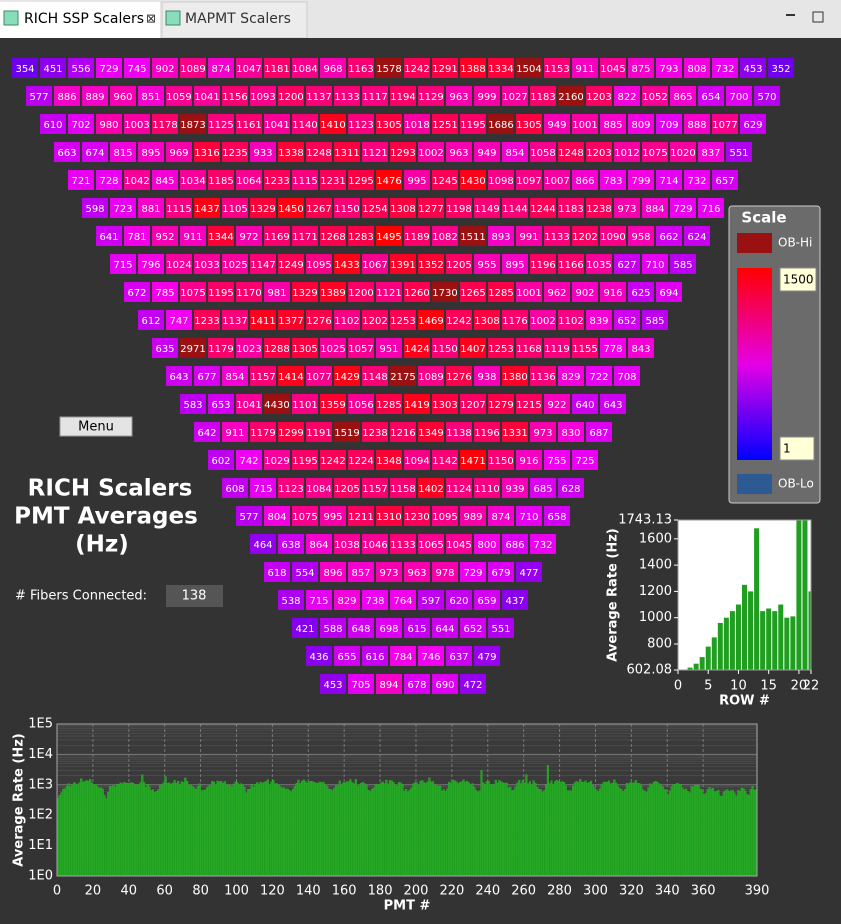 Image resolution: width=841 pixels, height=924 pixels. What do you see at coordinates (444, 573) in the screenshot?
I see `pmt-value: 978` at bounding box center [444, 573].